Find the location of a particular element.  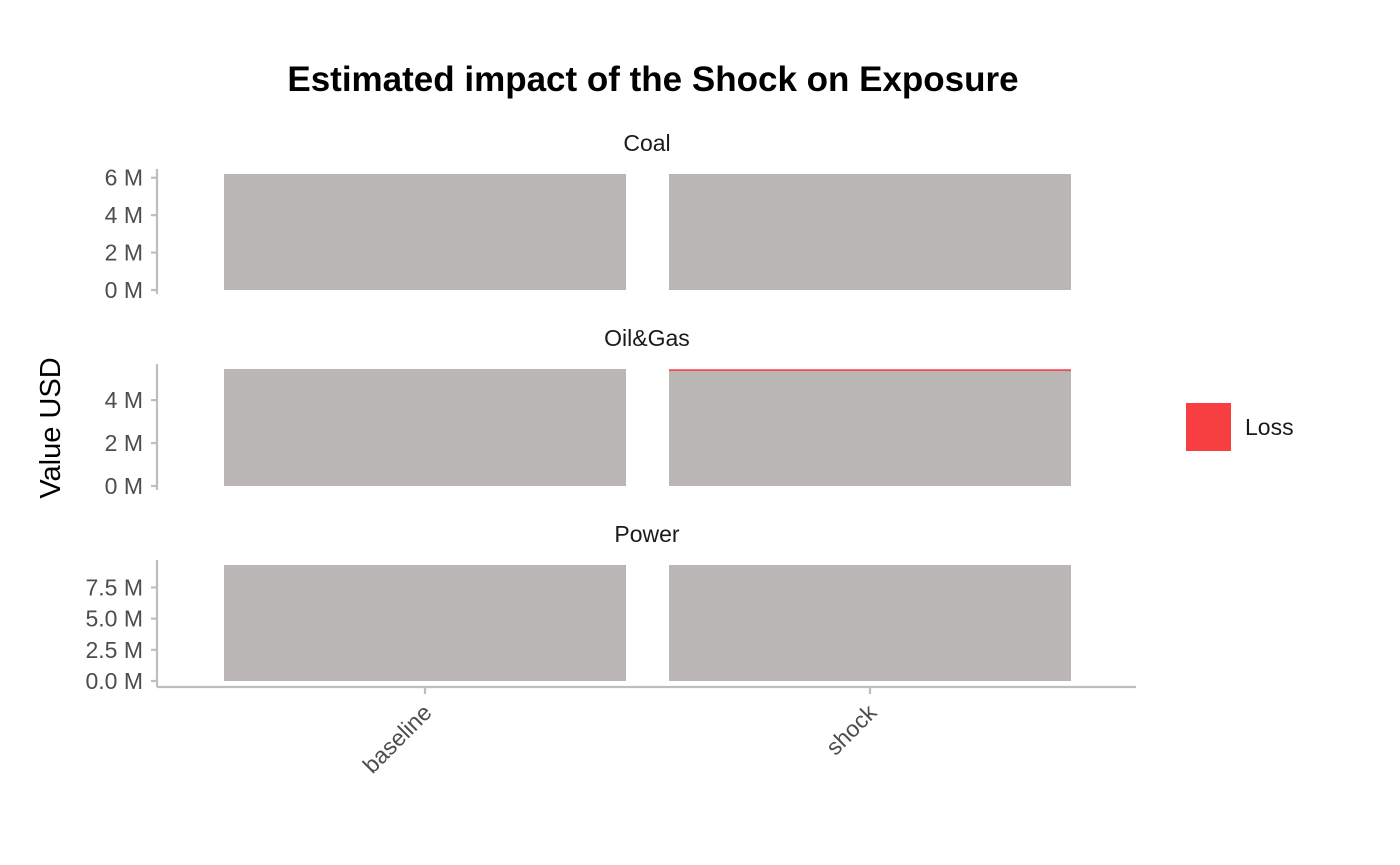

y-tick-label: 5.0 M is located at coordinates (114, 619).